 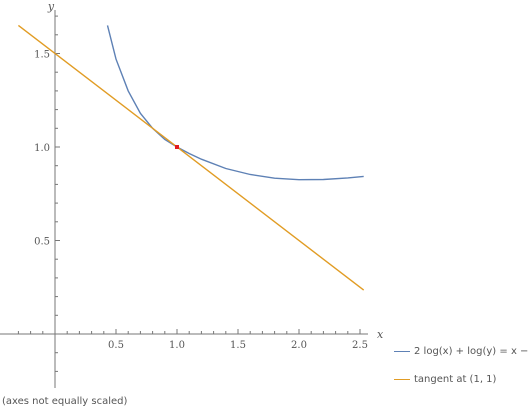 I want to click on points-layer, so click(x=177, y=147).